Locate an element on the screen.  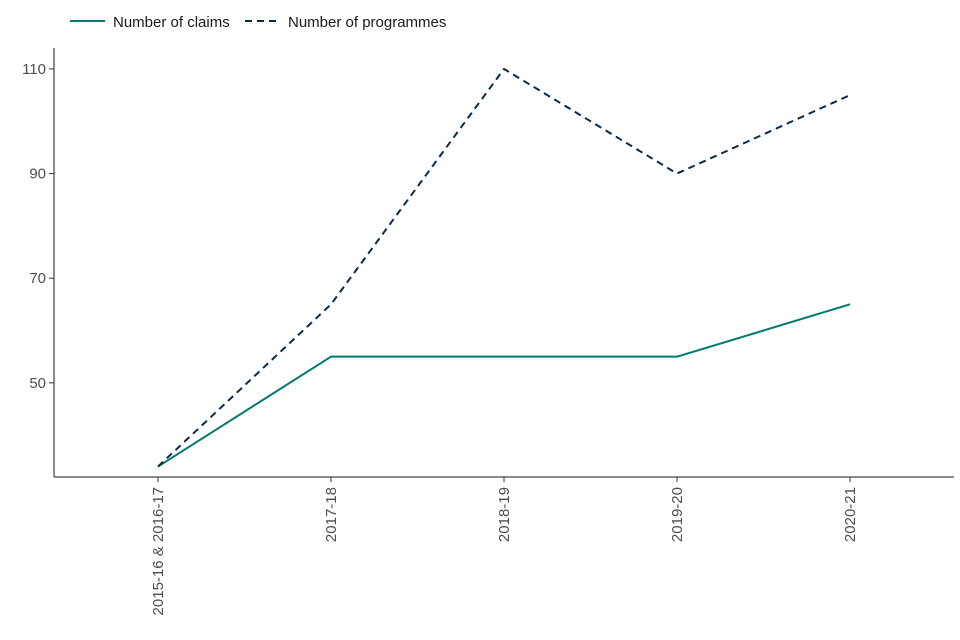
legend-item: Number of programmes is located at coordinates (345, 22).